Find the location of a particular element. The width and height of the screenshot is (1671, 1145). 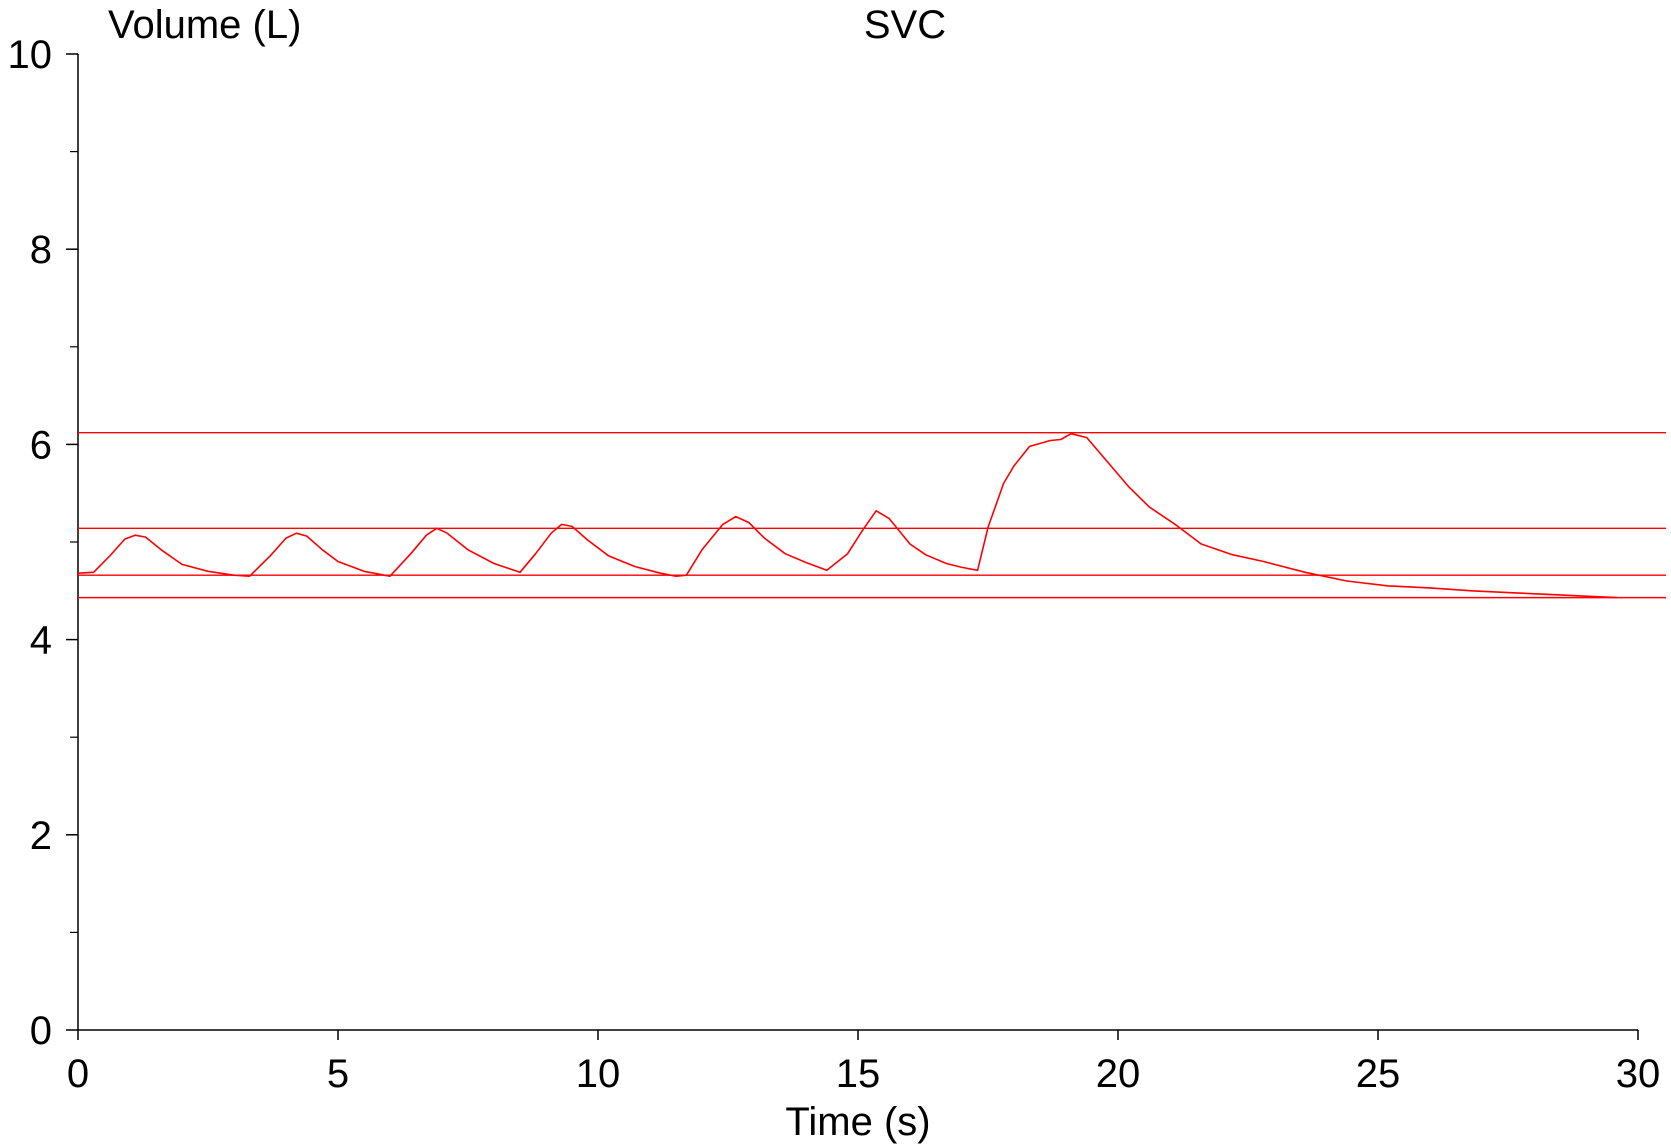

x-tick-label: 20 is located at coordinates (1118, 1074).